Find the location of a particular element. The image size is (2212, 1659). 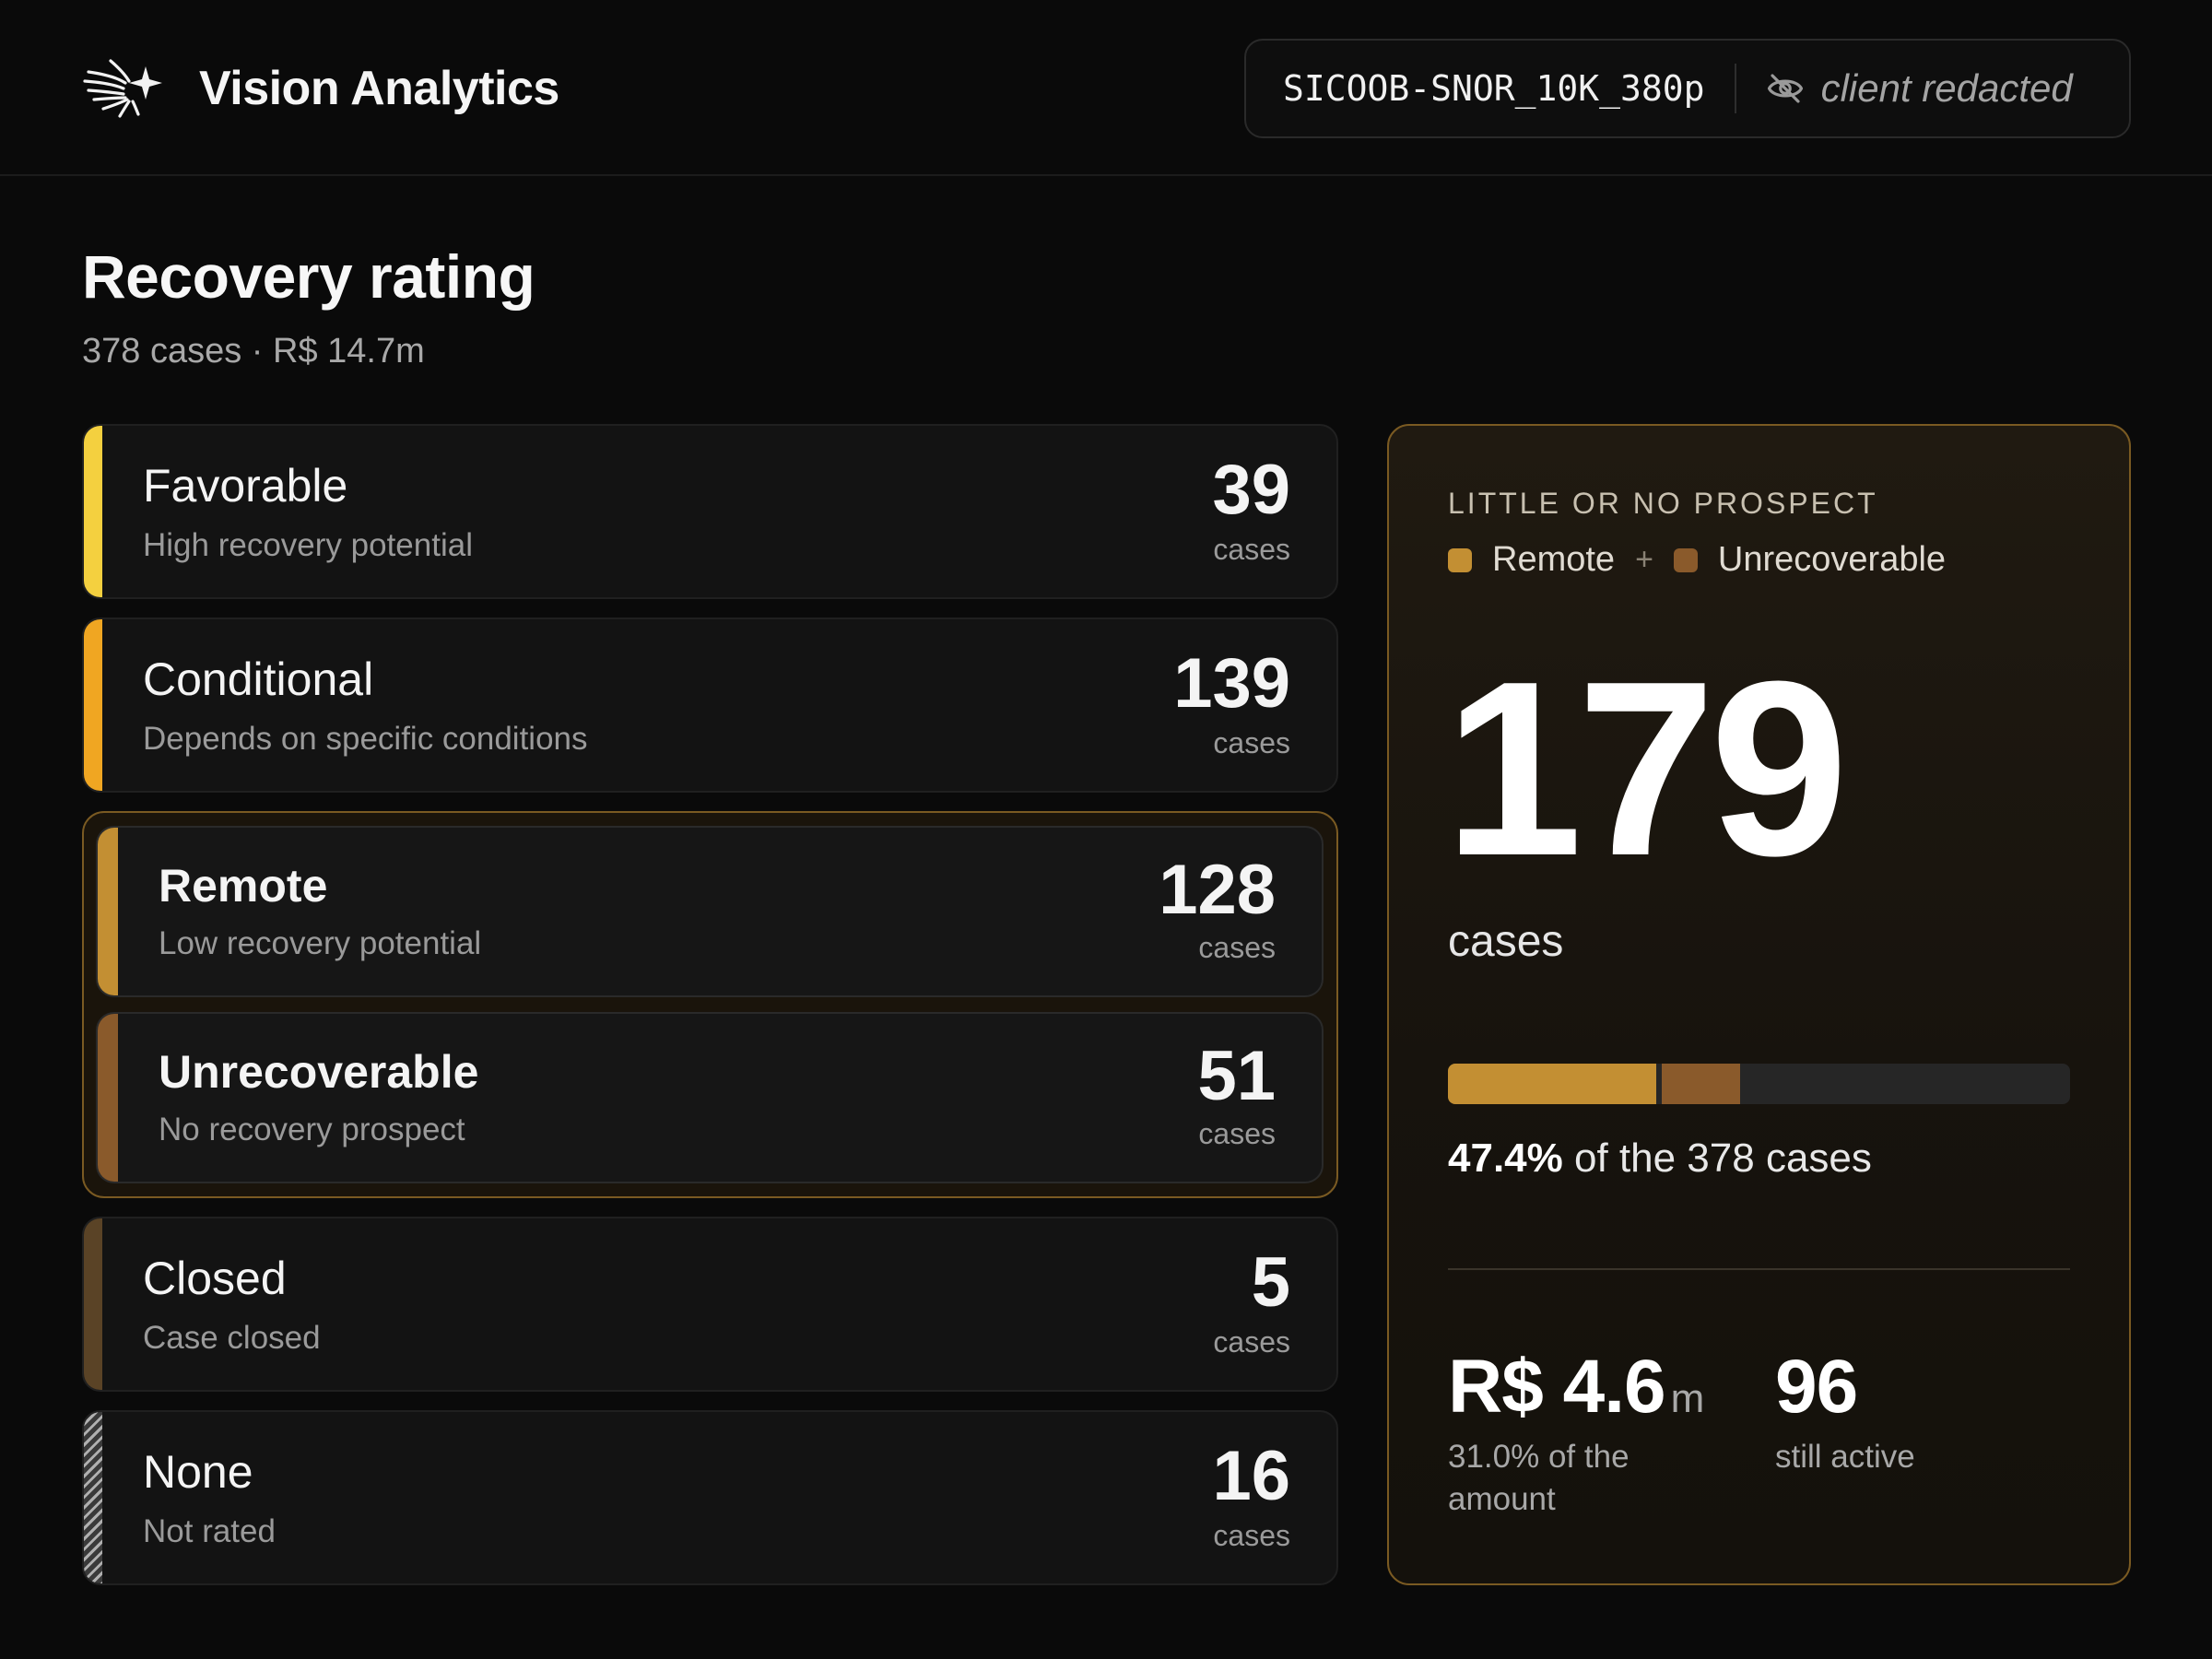

share-line: 47.4% of the 378 cases is located at coordinates (1660, 1158).